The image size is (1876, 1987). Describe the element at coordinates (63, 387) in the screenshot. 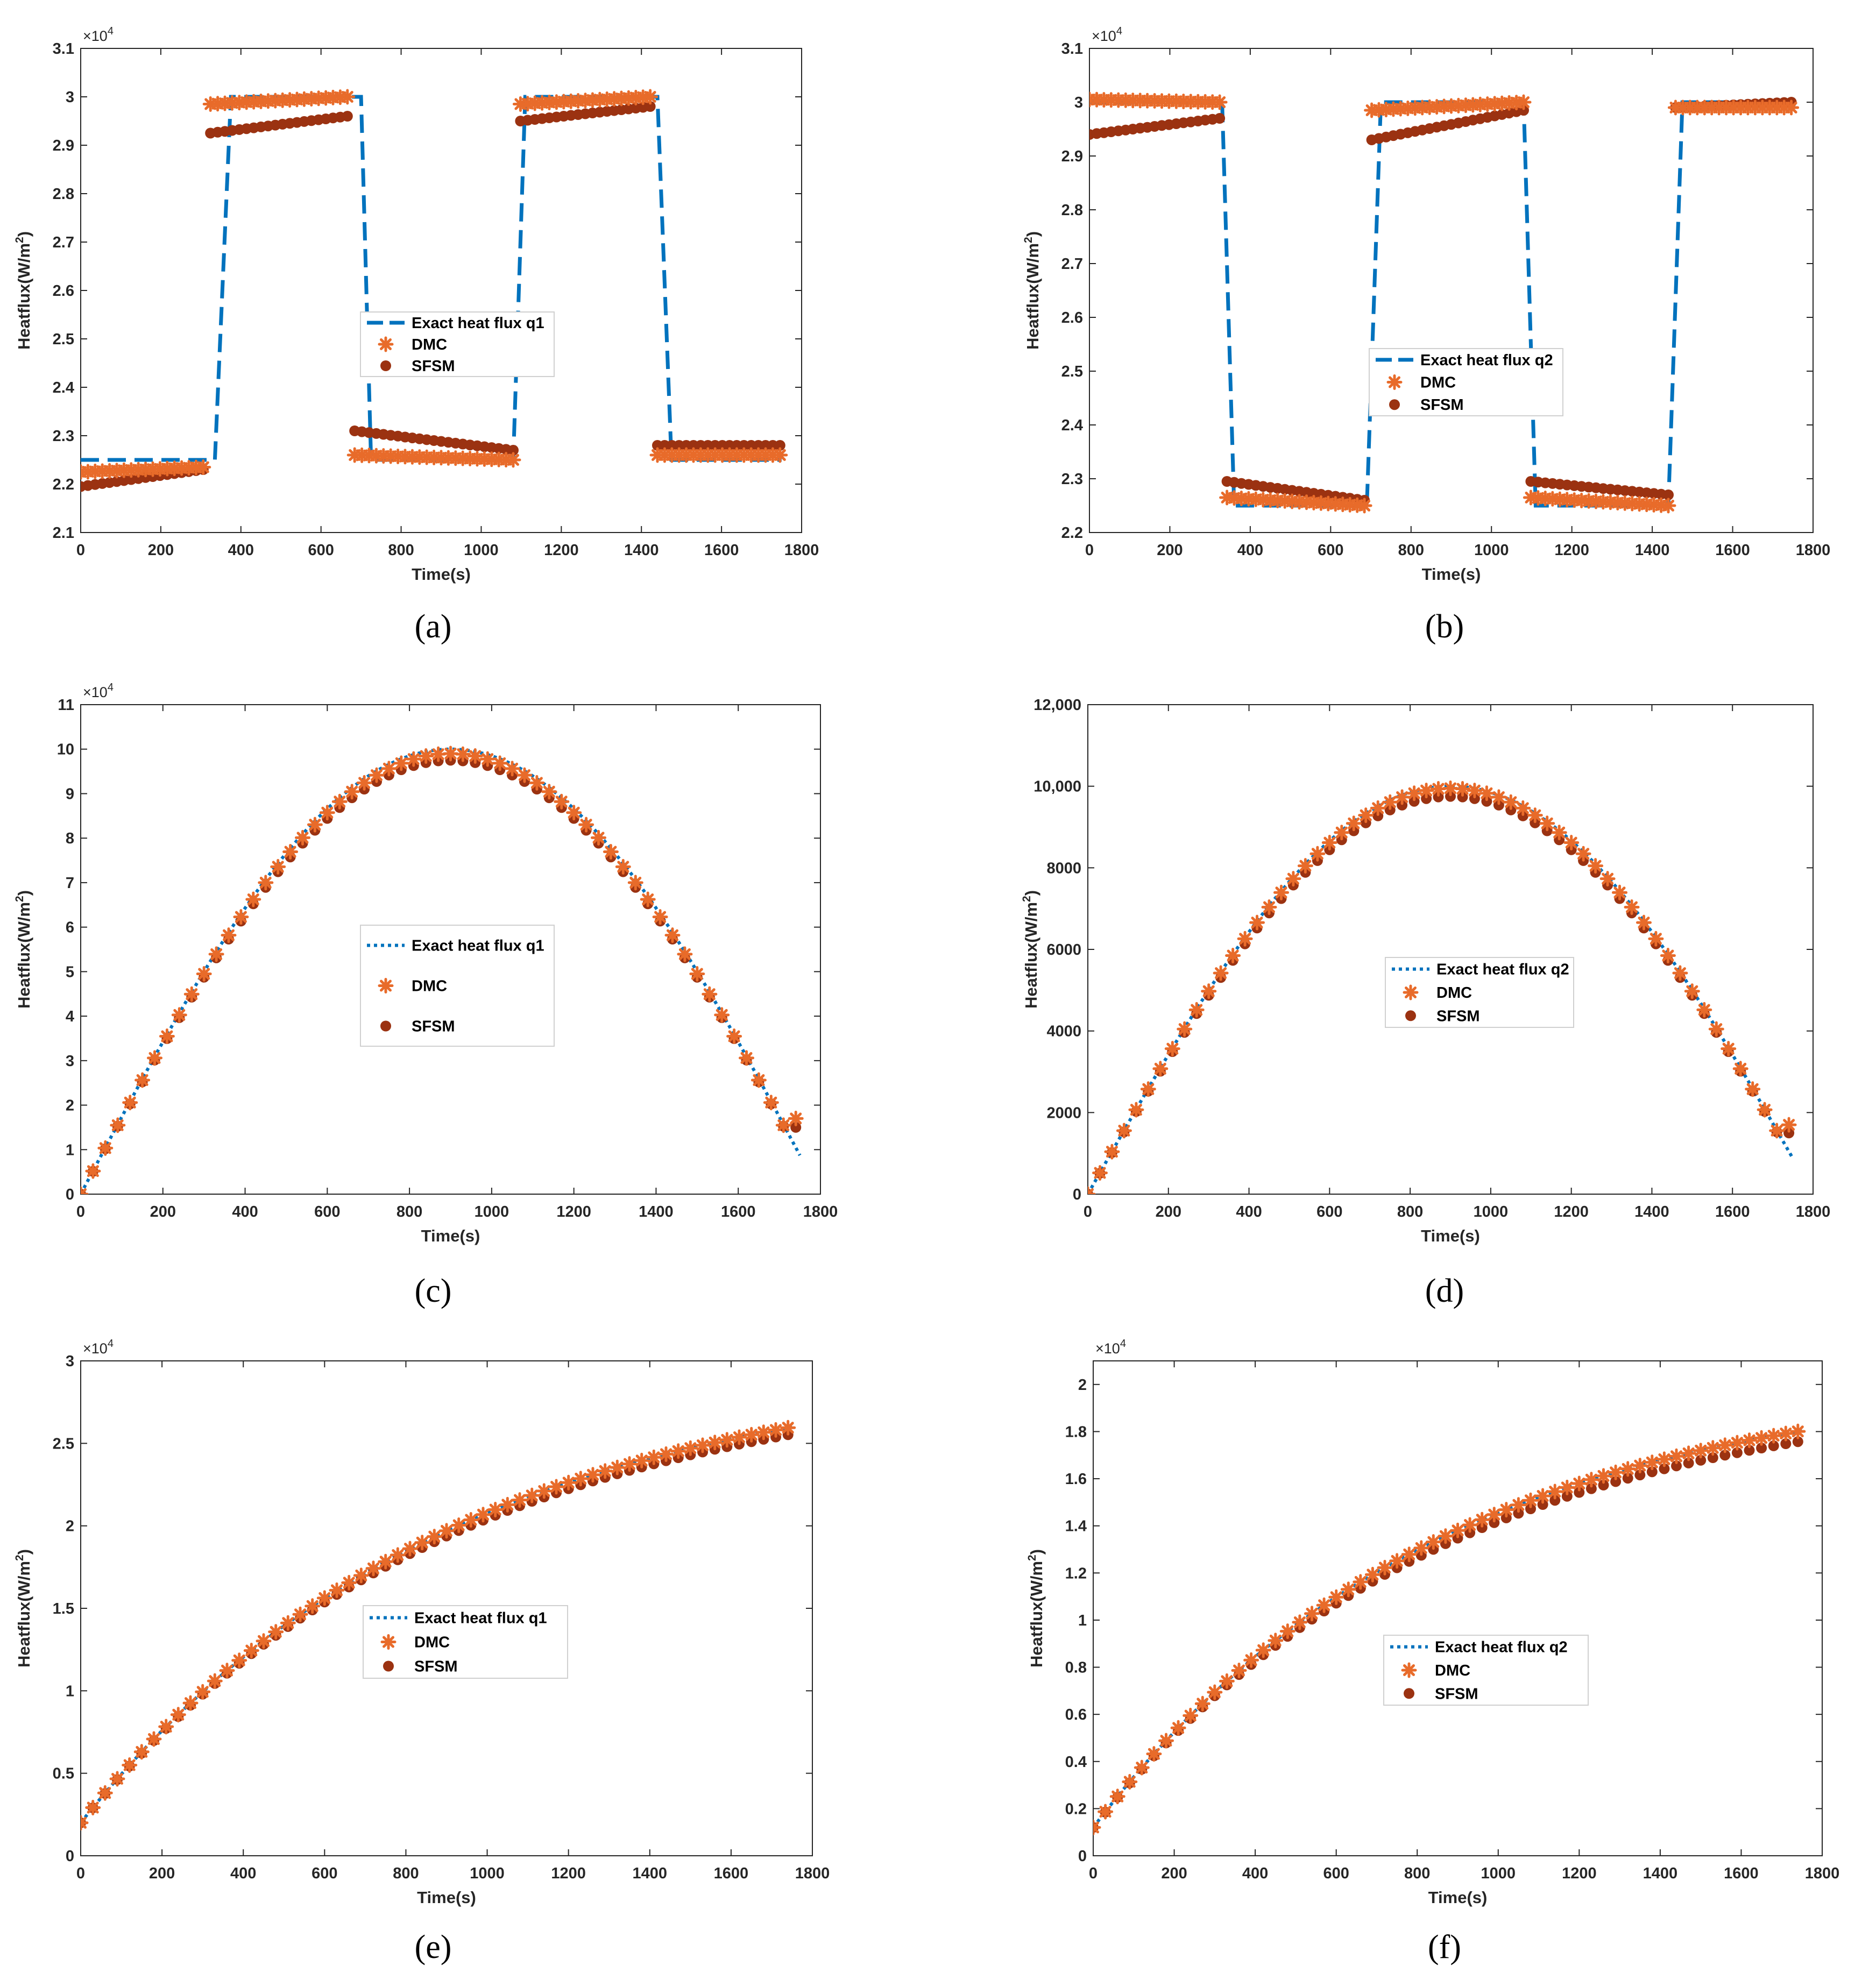

I see `y-tick-label: 2.4` at that location.